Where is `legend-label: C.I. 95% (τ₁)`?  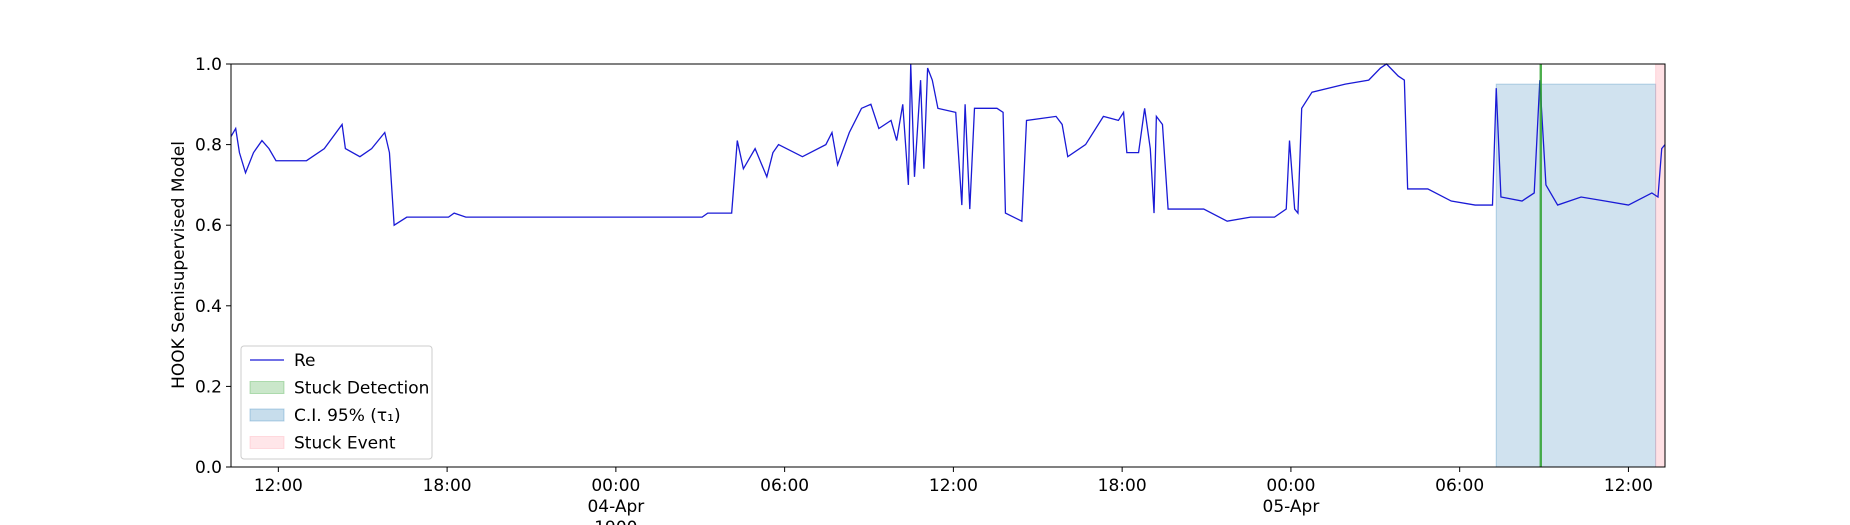
legend-label: C.I. 95% (τ₁) is located at coordinates (347, 416).